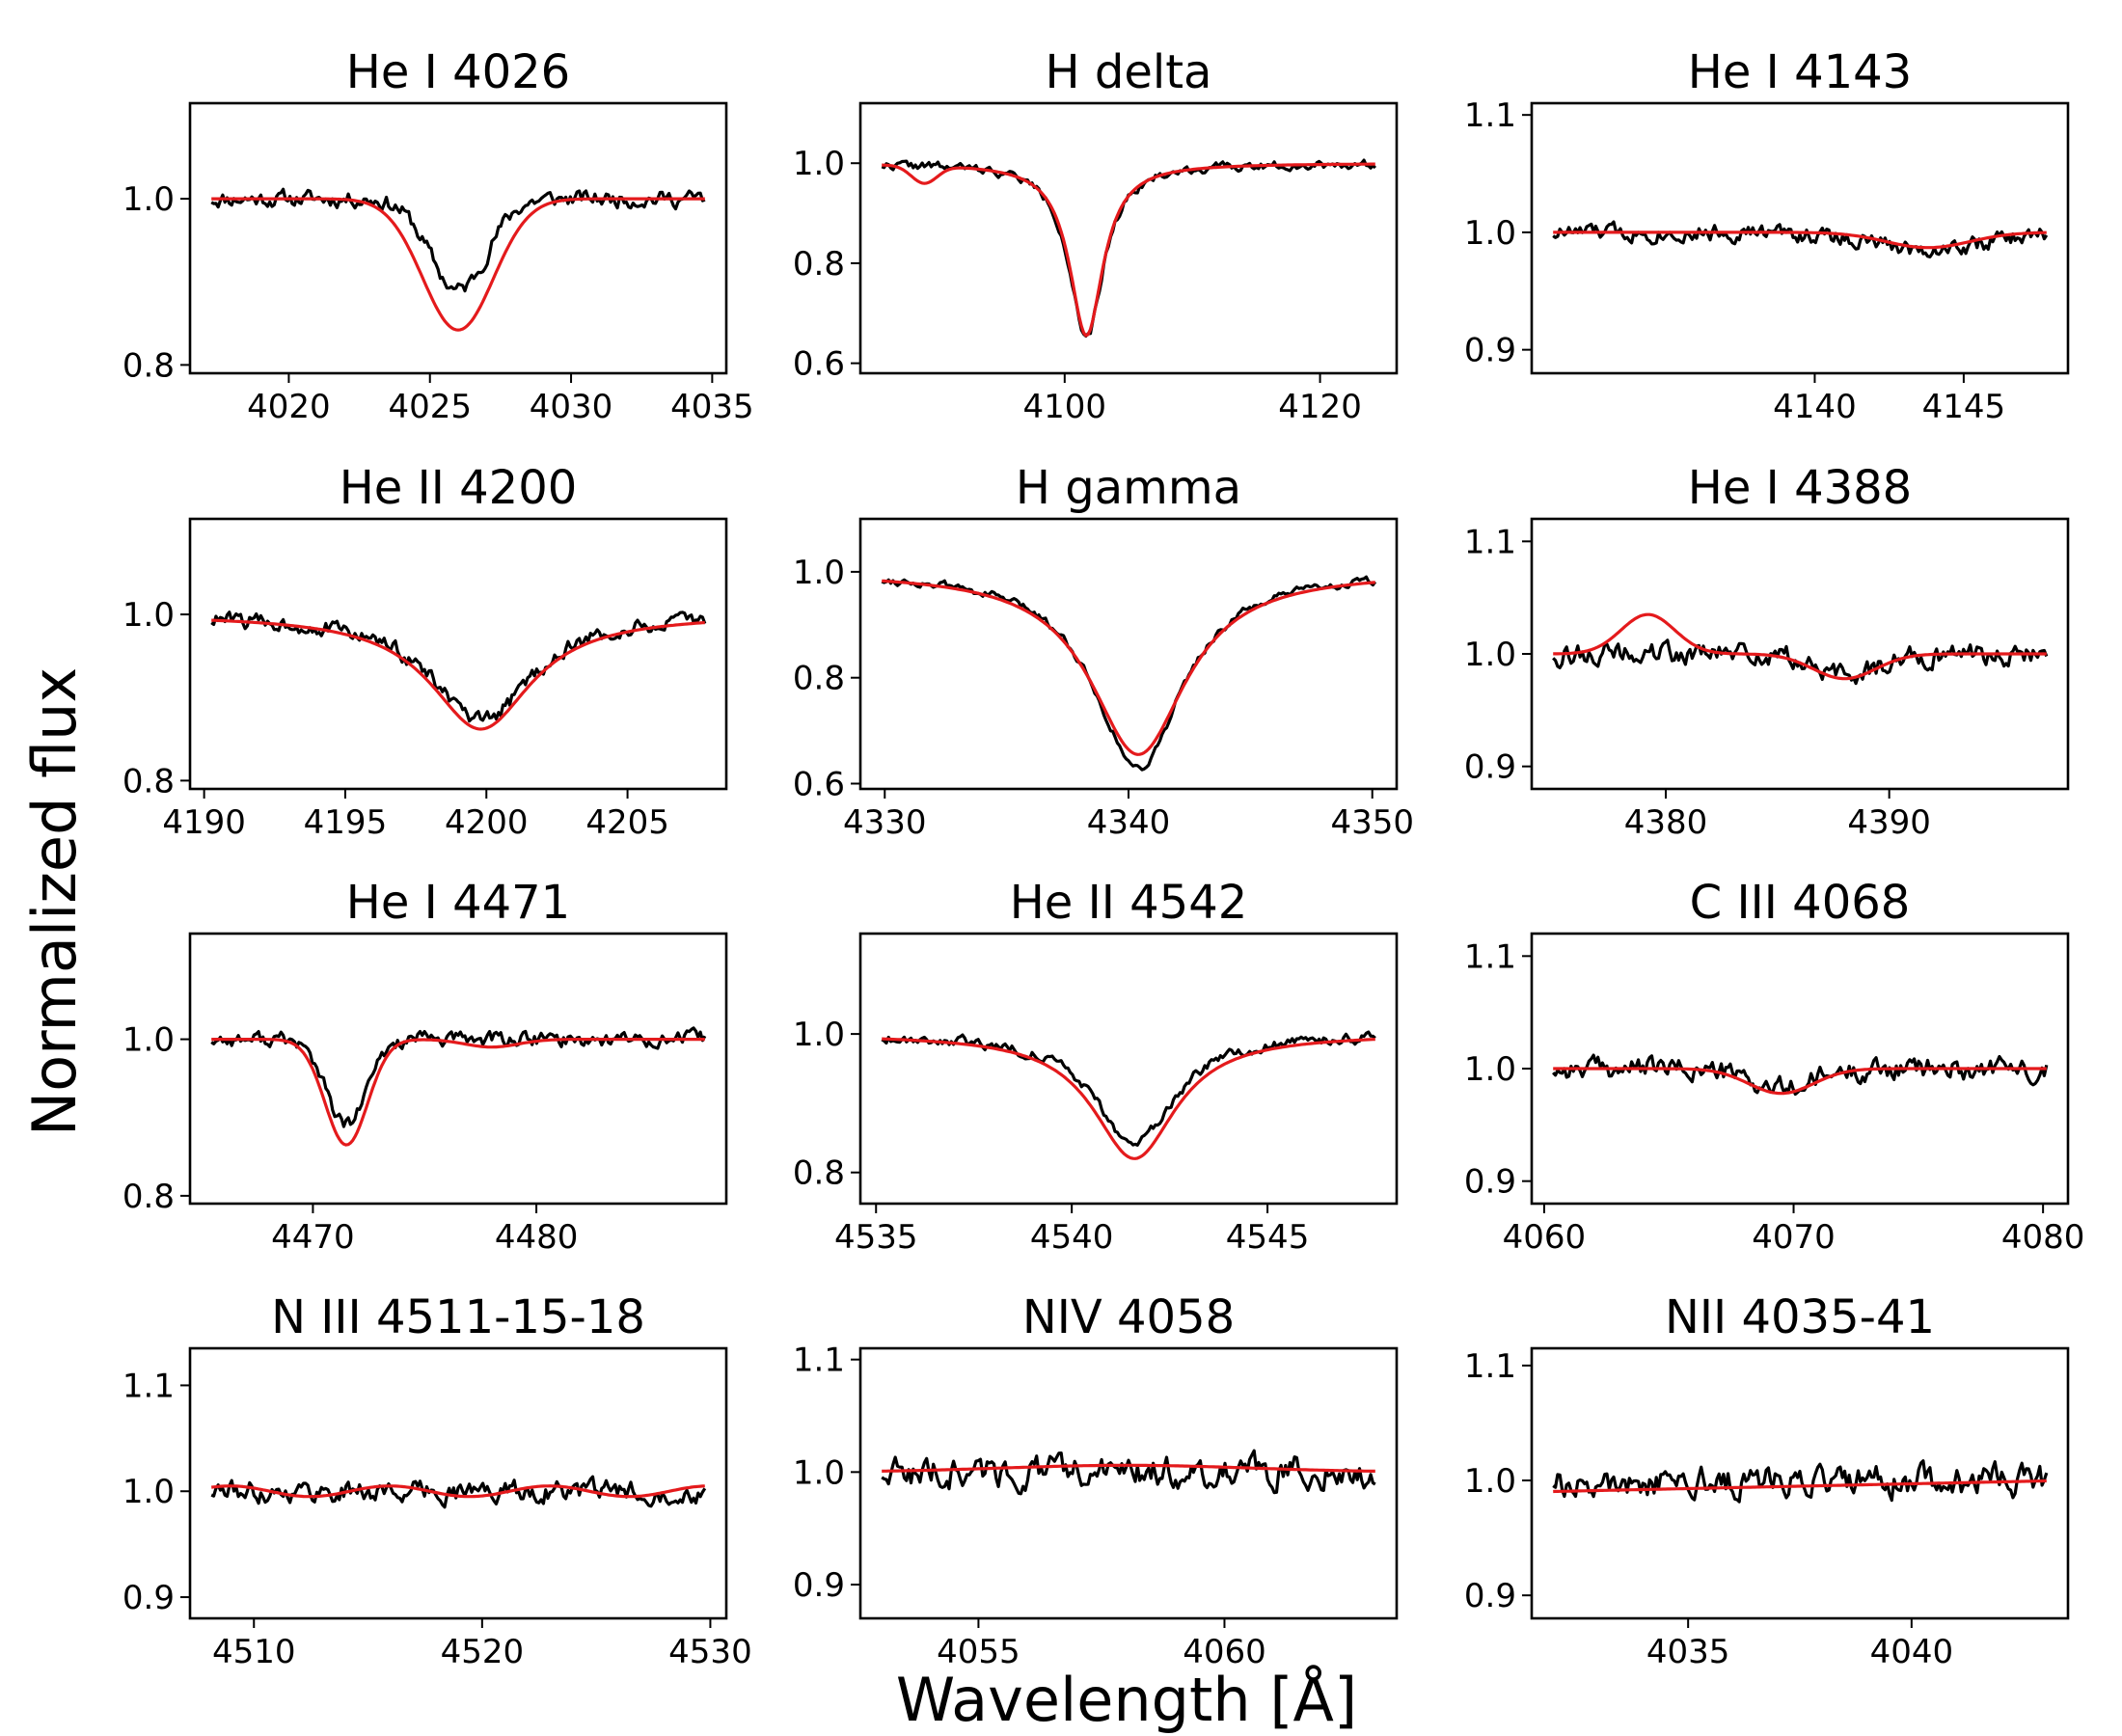 The height and width of the screenshot is (1736, 2122). I want to click on panel-title: C III 4068, so click(1801, 903).